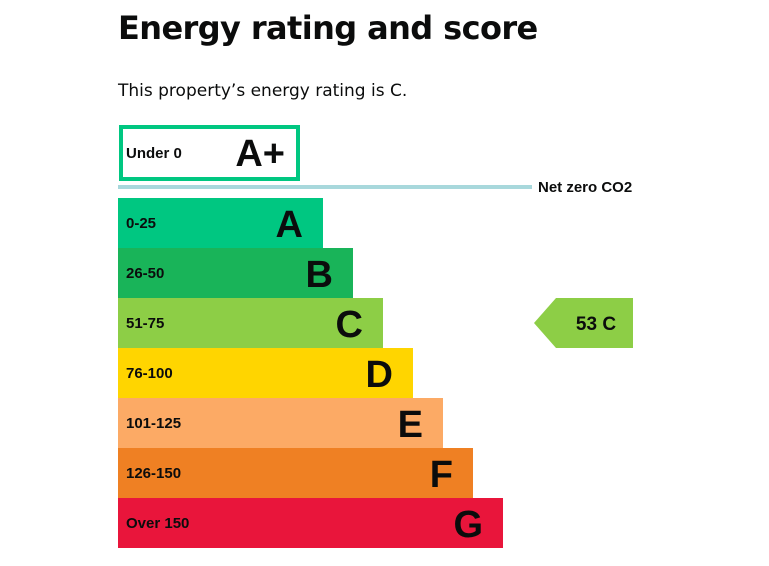 The height and width of the screenshot is (566, 769). Describe the element at coordinates (220, 223) in the screenshot. I see `band-bar-a` at that location.